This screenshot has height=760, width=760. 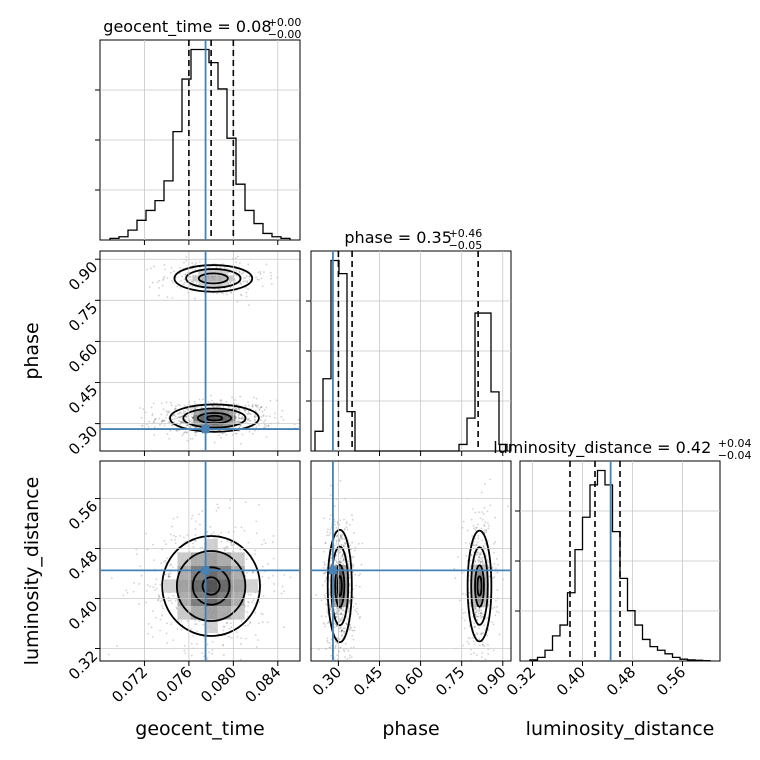 I want to click on xtick-label: 0.30, so click(x=327, y=681).